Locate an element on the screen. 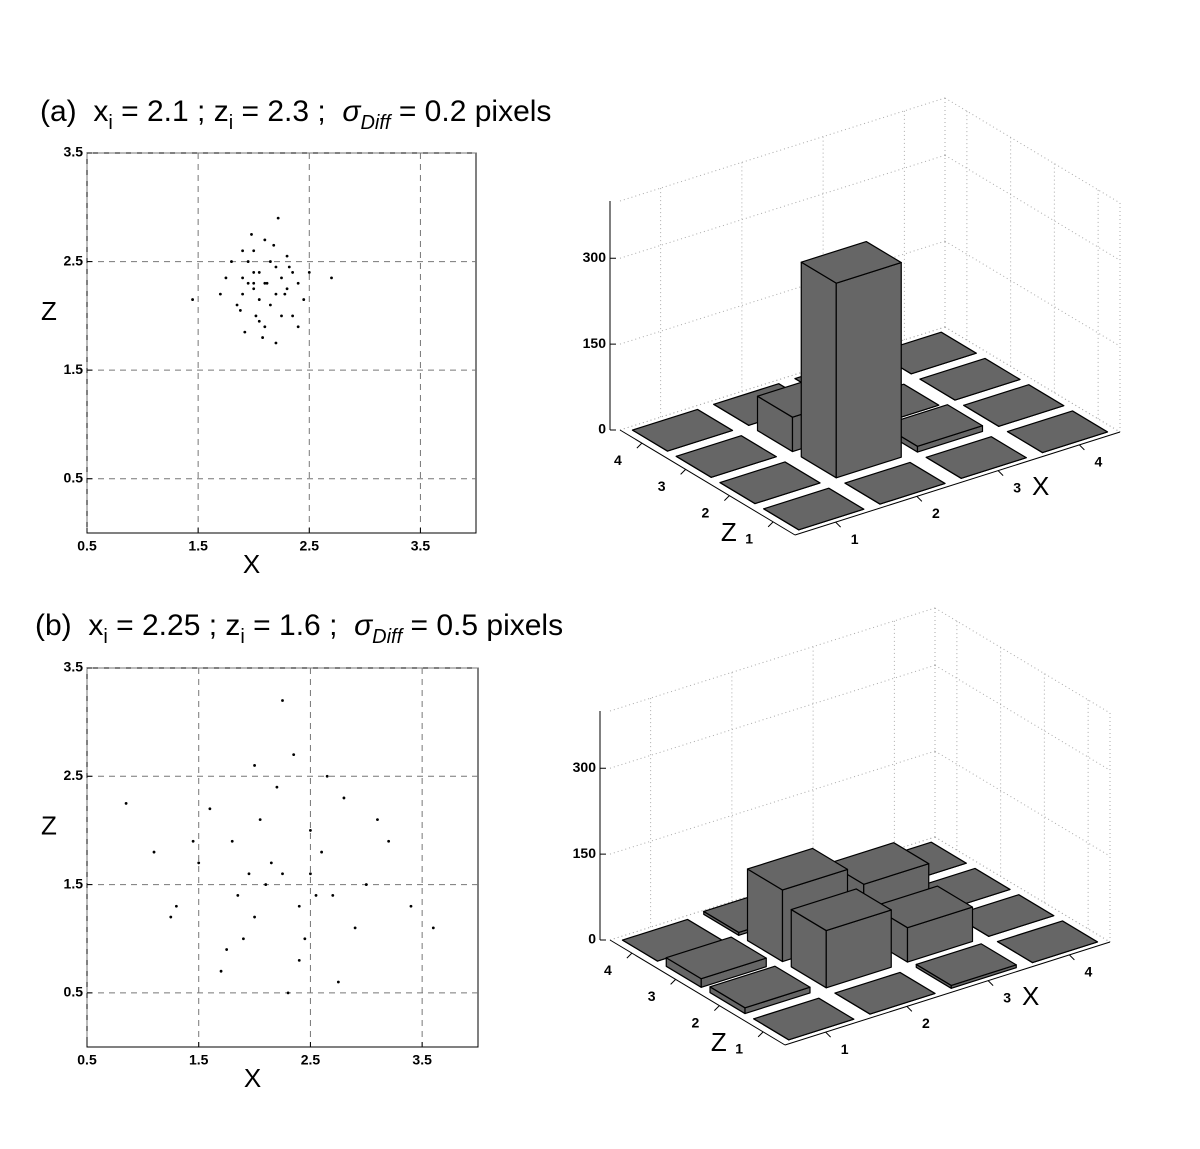  title-part: i is located at coordinates (105, 637).